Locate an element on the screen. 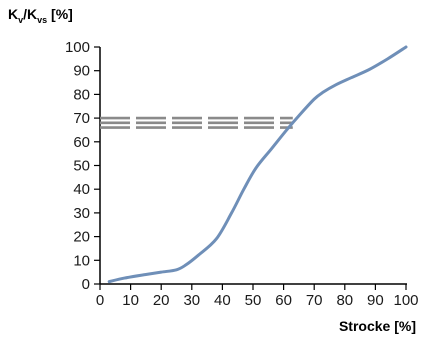 This screenshot has width=424, height=342. x-tick-label: 60 is located at coordinates (283, 300).